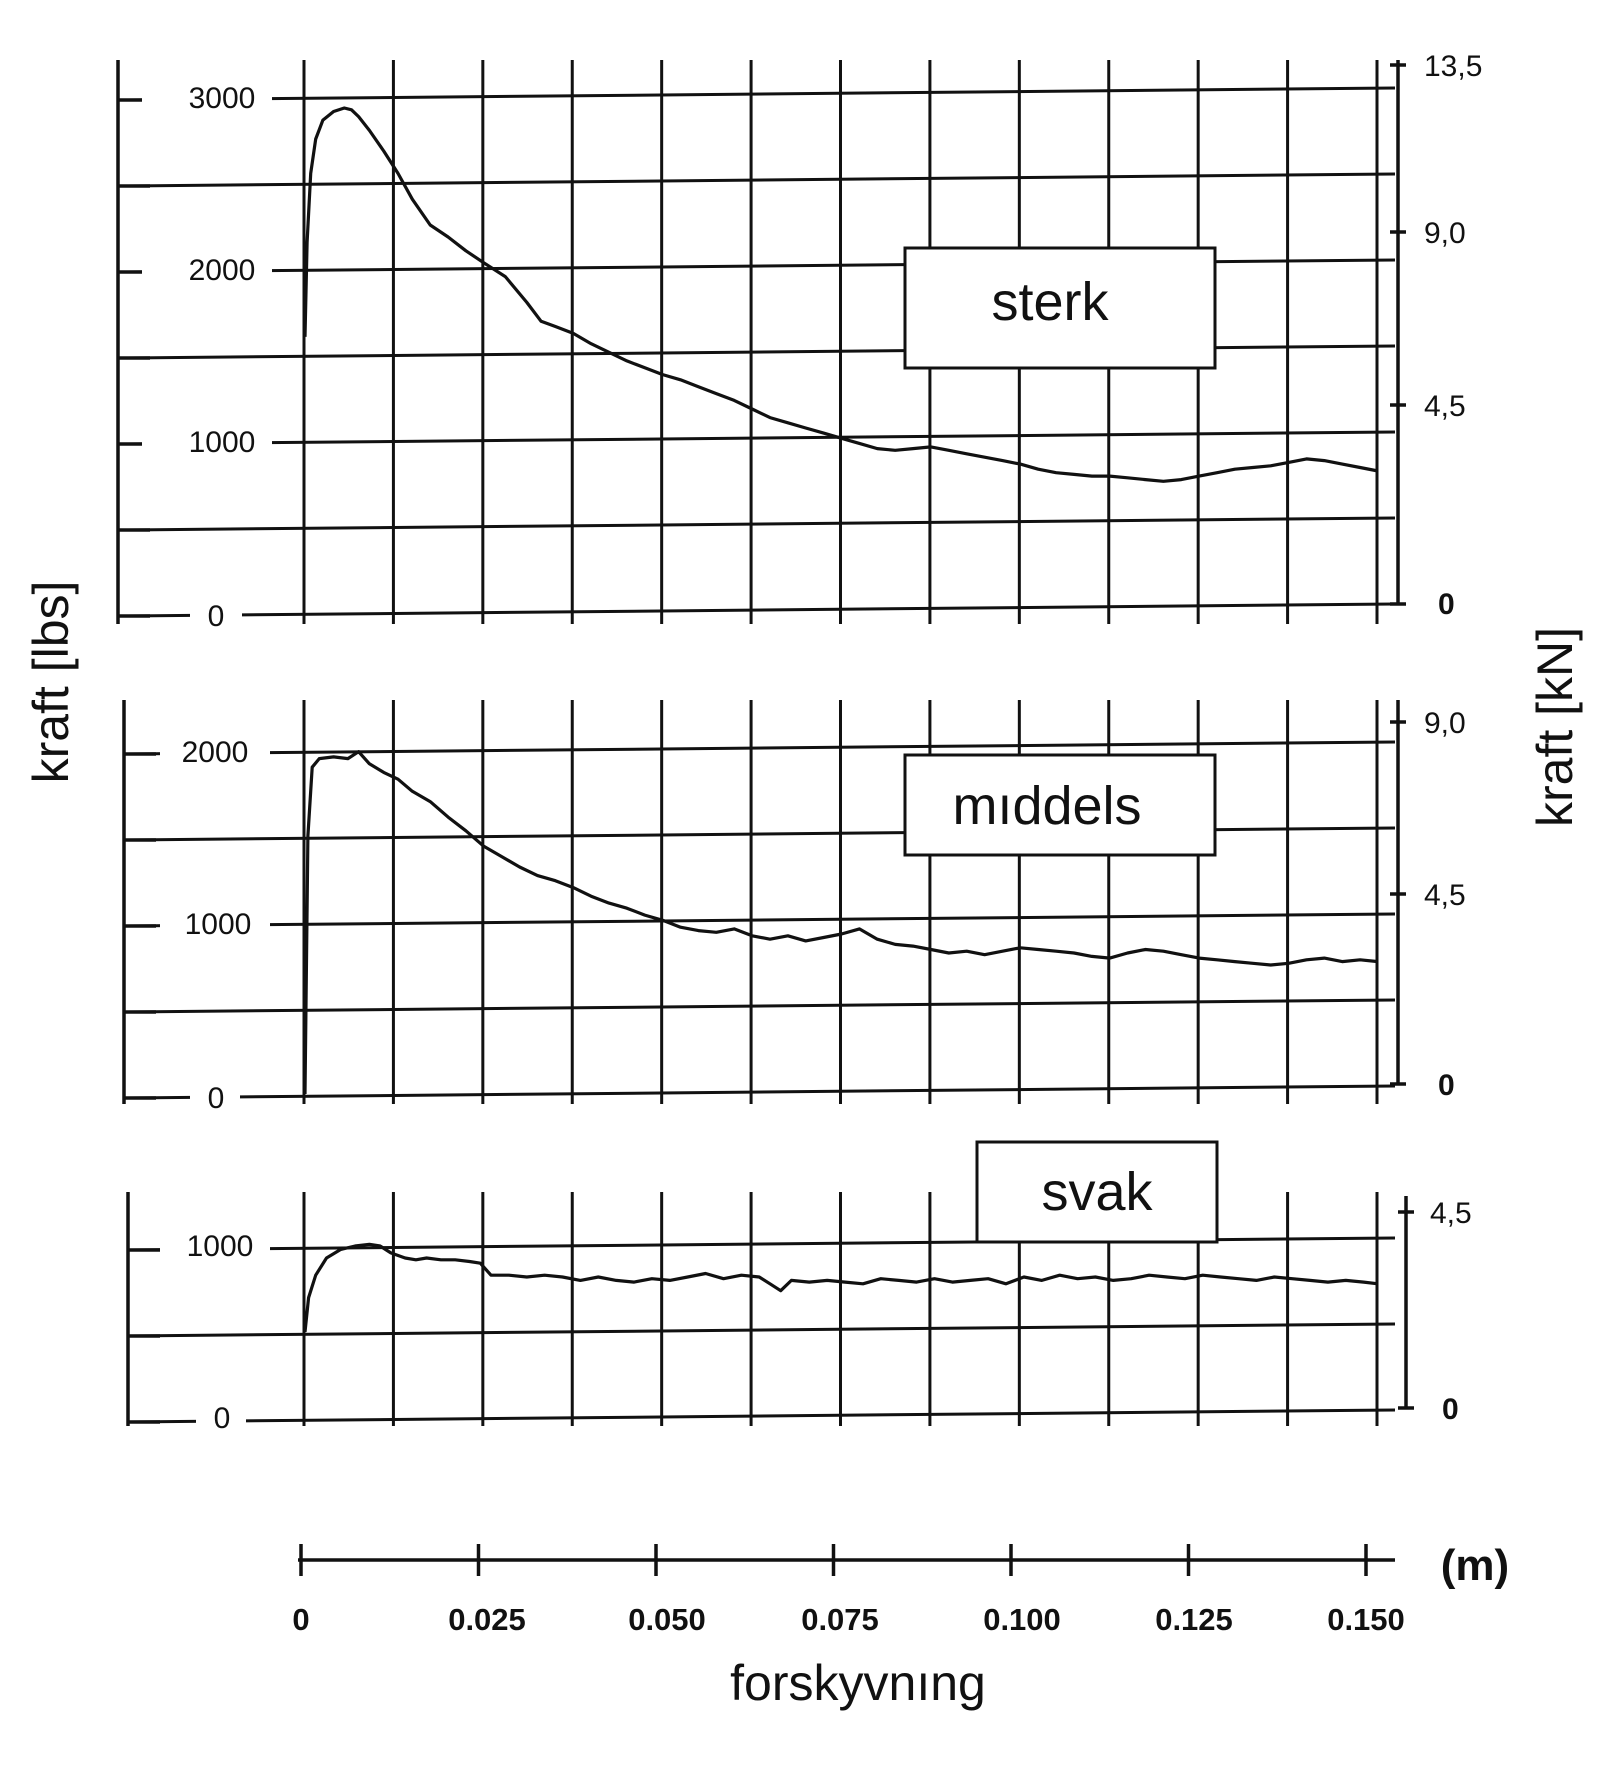 Image resolution: width=1600 pixels, height=1765 pixels. What do you see at coordinates (1450, 1409) in the screenshot?
I see `ytick-svak-kn: 0` at bounding box center [1450, 1409].